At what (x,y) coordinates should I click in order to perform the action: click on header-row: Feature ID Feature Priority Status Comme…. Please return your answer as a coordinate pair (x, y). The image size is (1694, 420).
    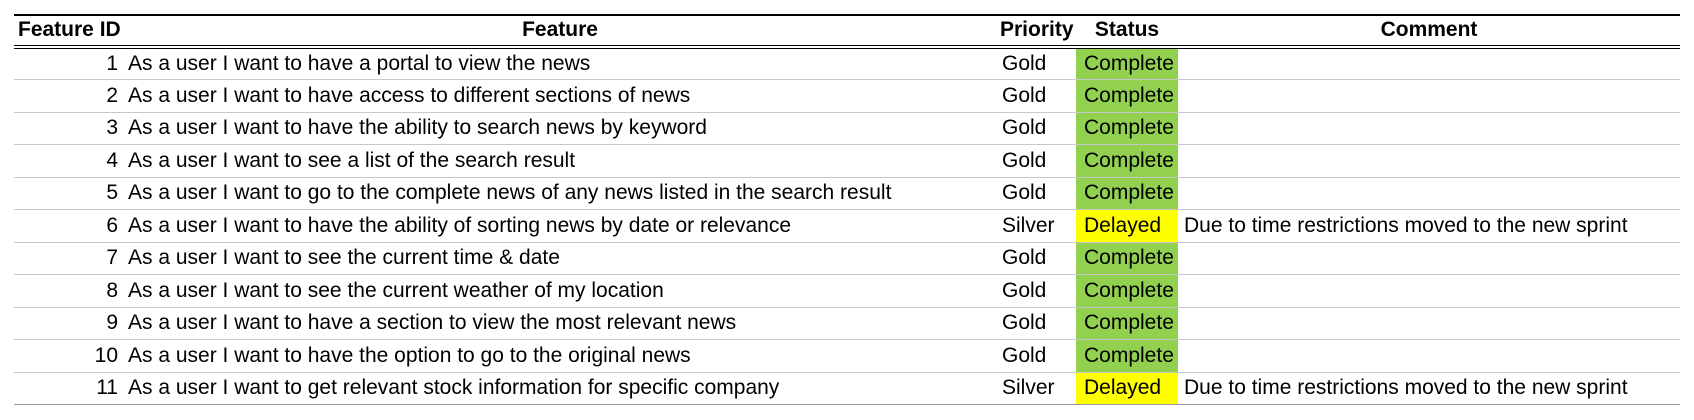
    Looking at the image, I should click on (847, 31).